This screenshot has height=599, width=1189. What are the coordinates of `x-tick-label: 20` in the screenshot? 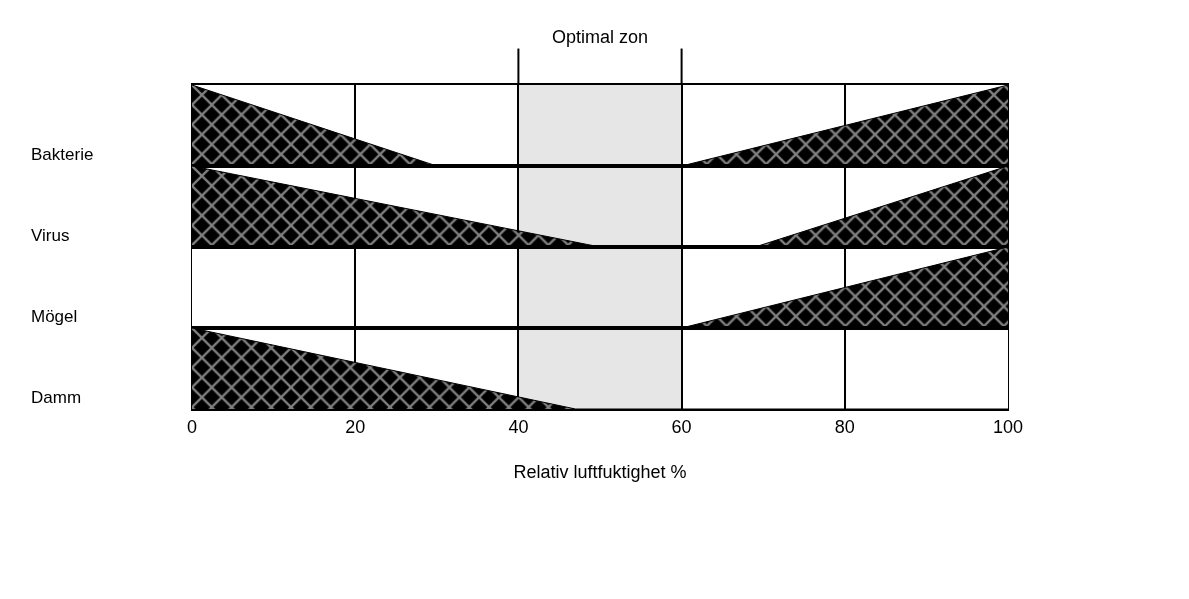 It's located at (355, 426).